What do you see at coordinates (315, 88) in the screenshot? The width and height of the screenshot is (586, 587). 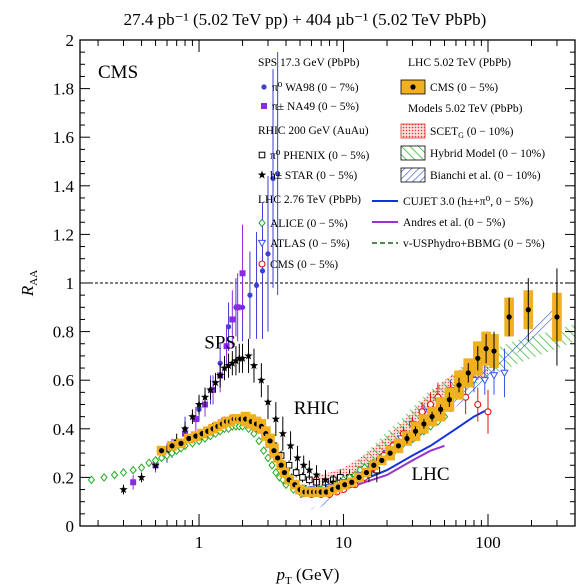 I see `legend-label-wa98: π⁰ WA98 (0 − 7%)` at bounding box center [315, 88].